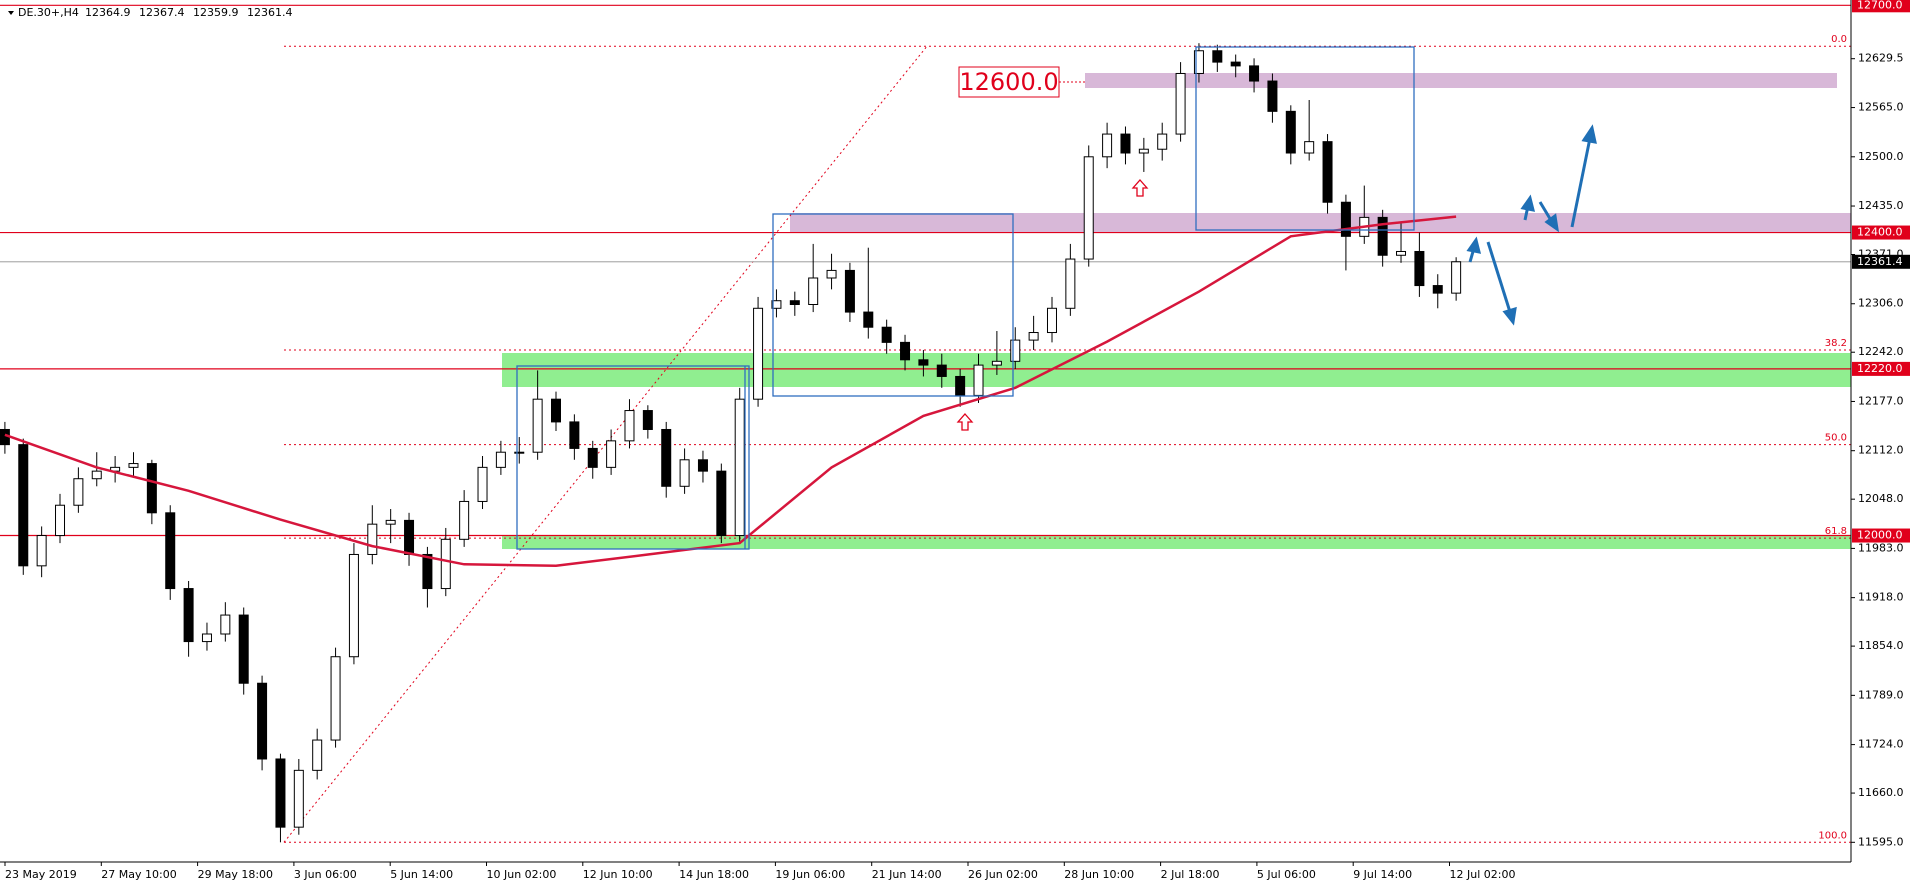 This screenshot has width=1920, height=888. I want to click on x-tick-label: 23 May 2019, so click(41, 874).